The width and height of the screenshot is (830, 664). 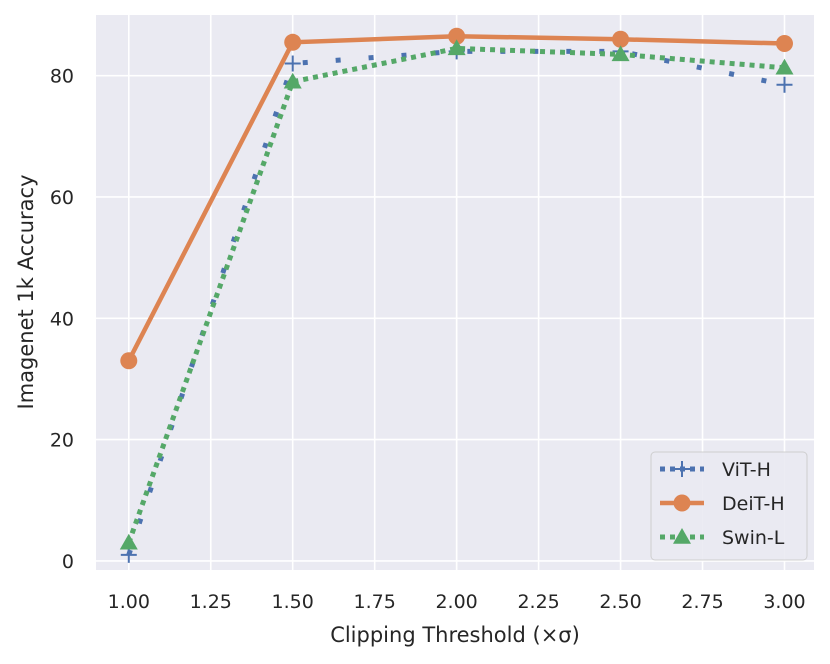 I want to click on x-tick-label: 1.00, so click(x=129, y=602).